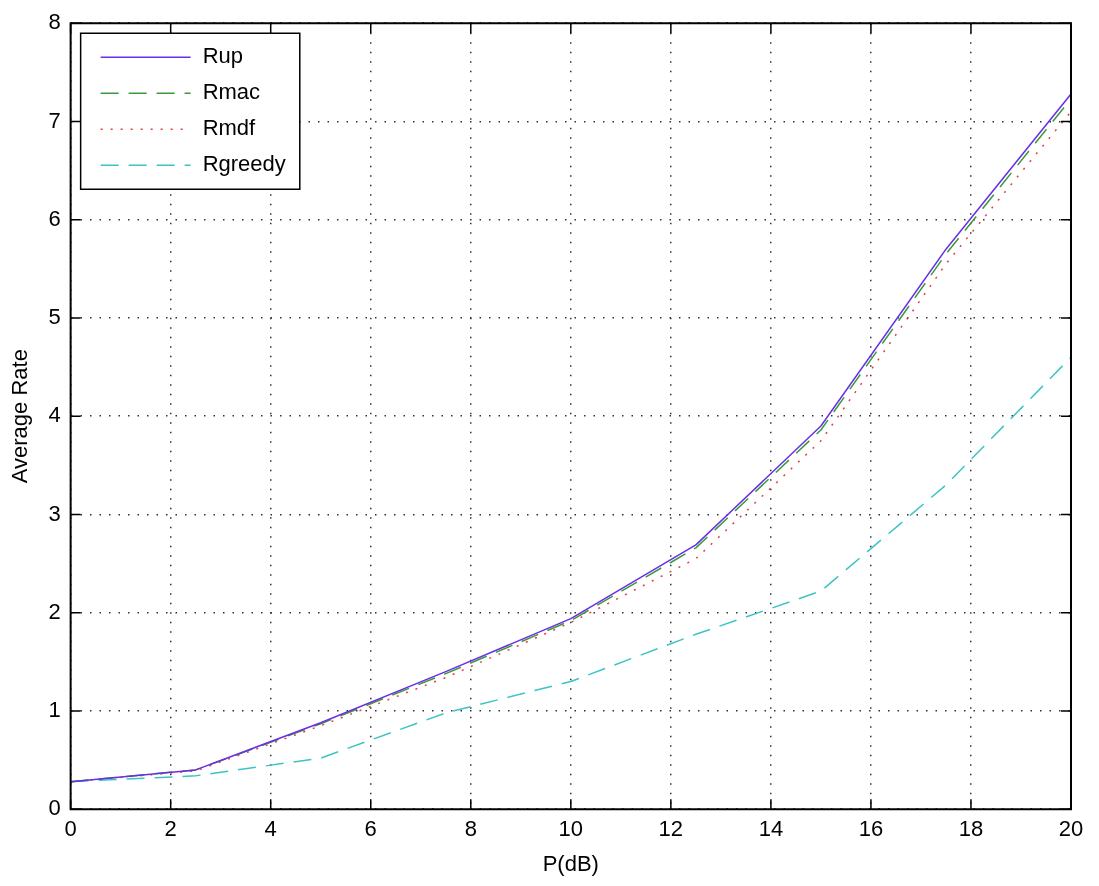  What do you see at coordinates (871, 829) in the screenshot?
I see `x-tick-label: 16` at bounding box center [871, 829].